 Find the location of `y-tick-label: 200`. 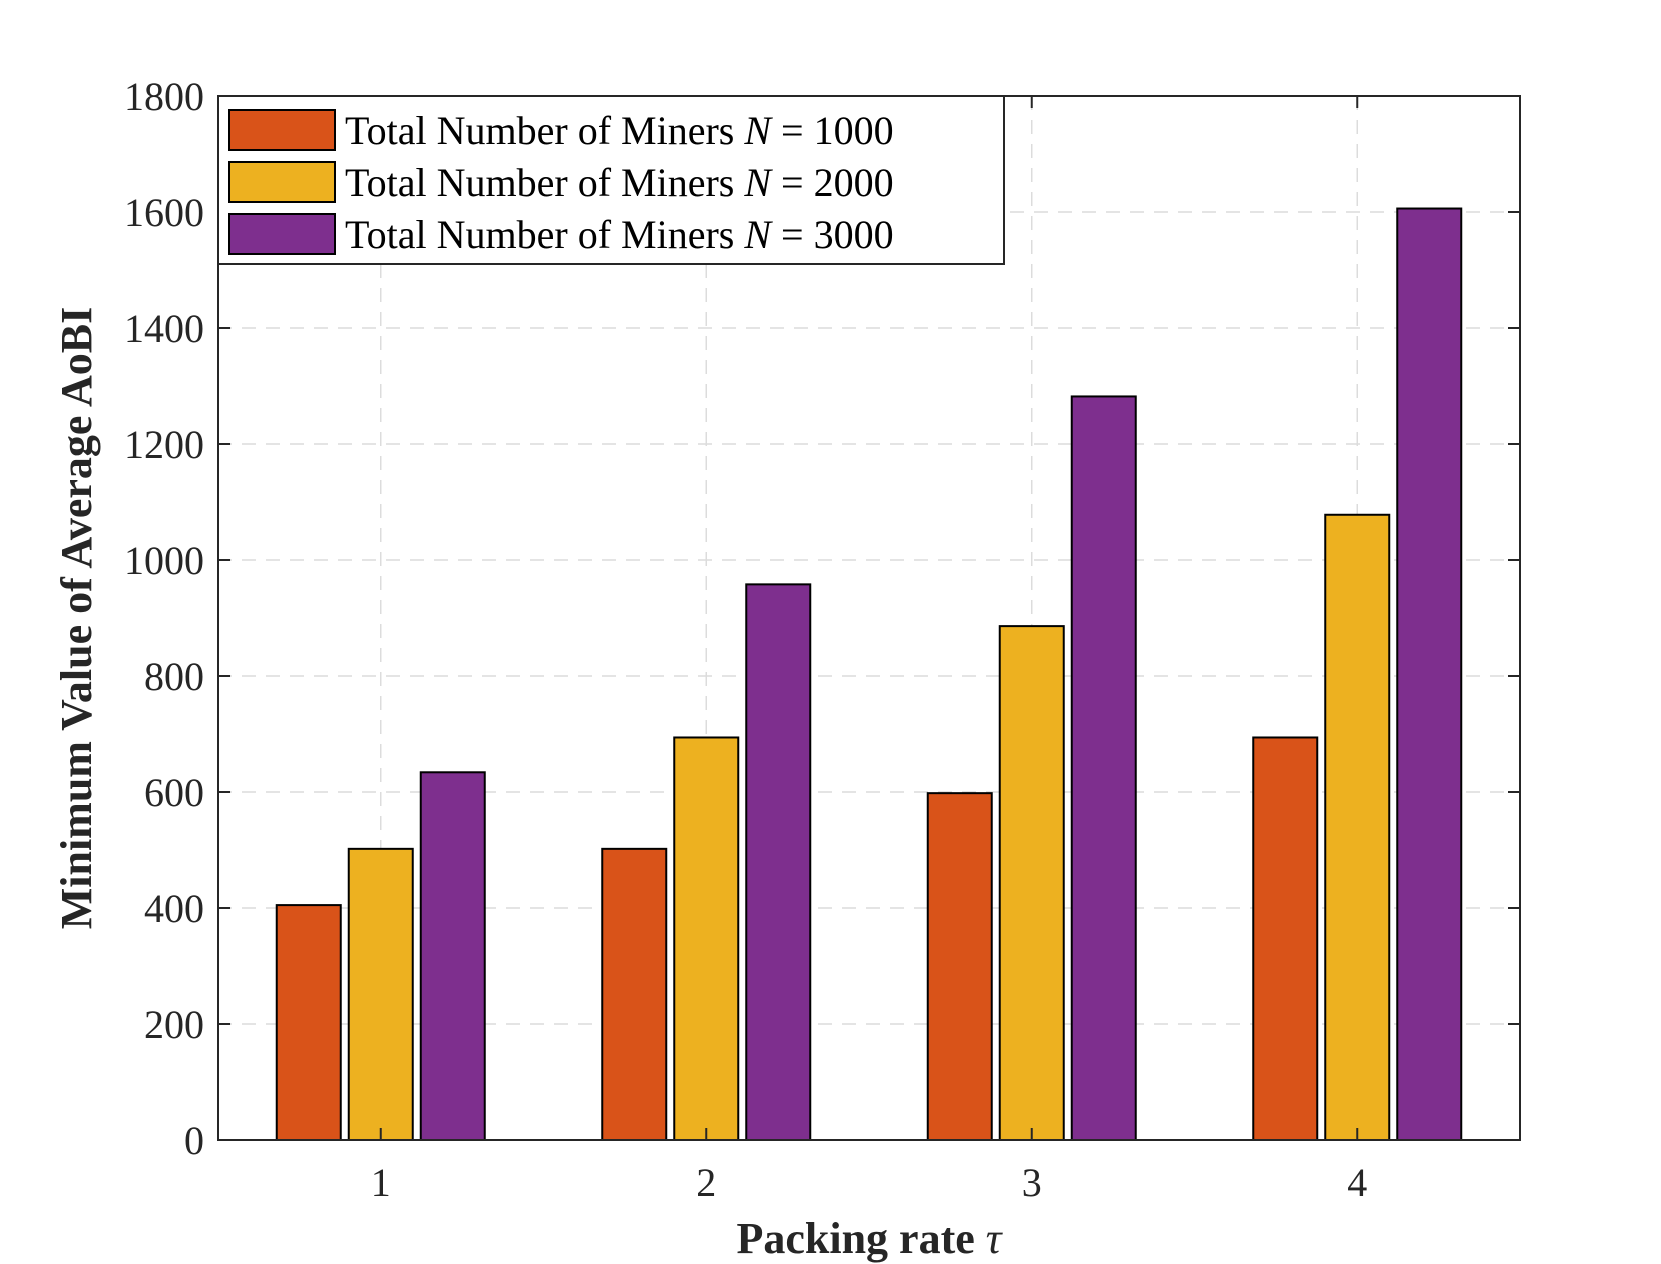

y-tick-label: 200 is located at coordinates (174, 1024).